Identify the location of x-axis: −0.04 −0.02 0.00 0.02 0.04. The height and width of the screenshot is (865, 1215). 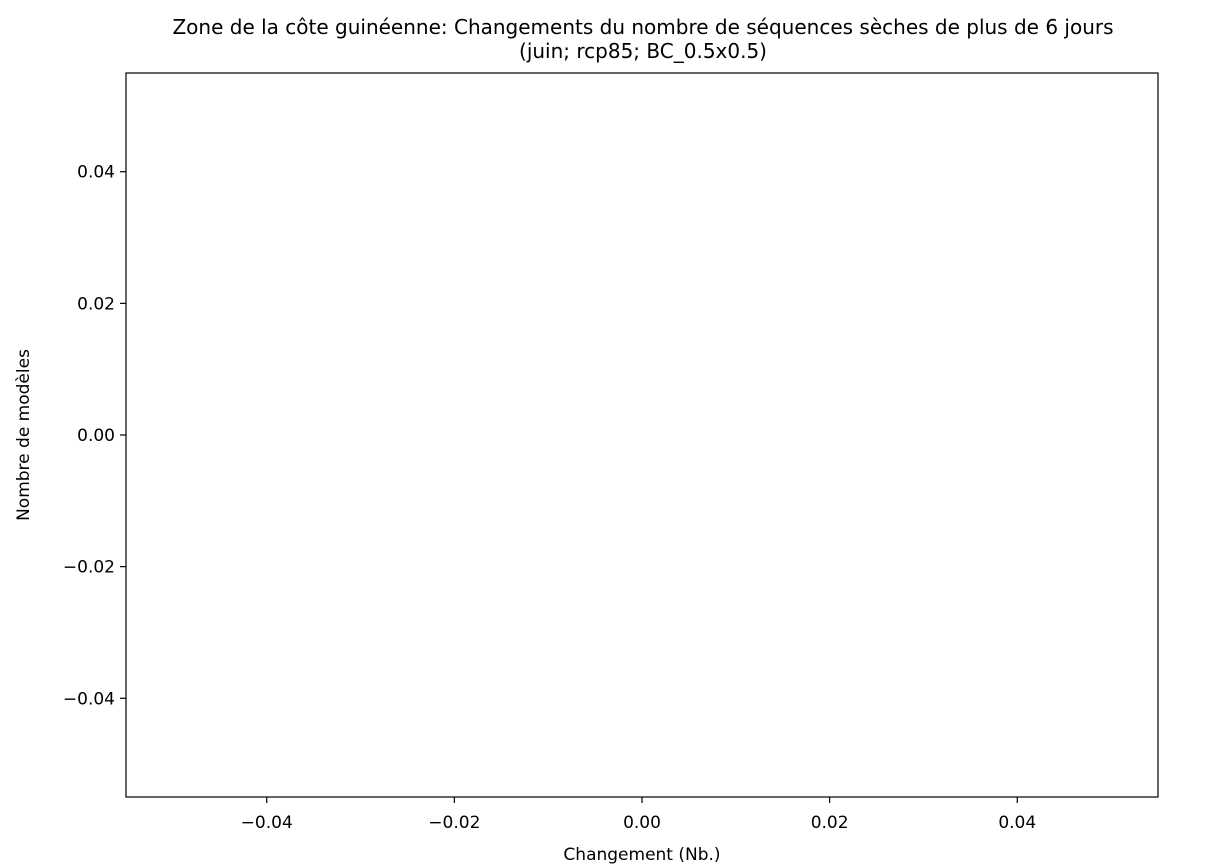
(638, 815).